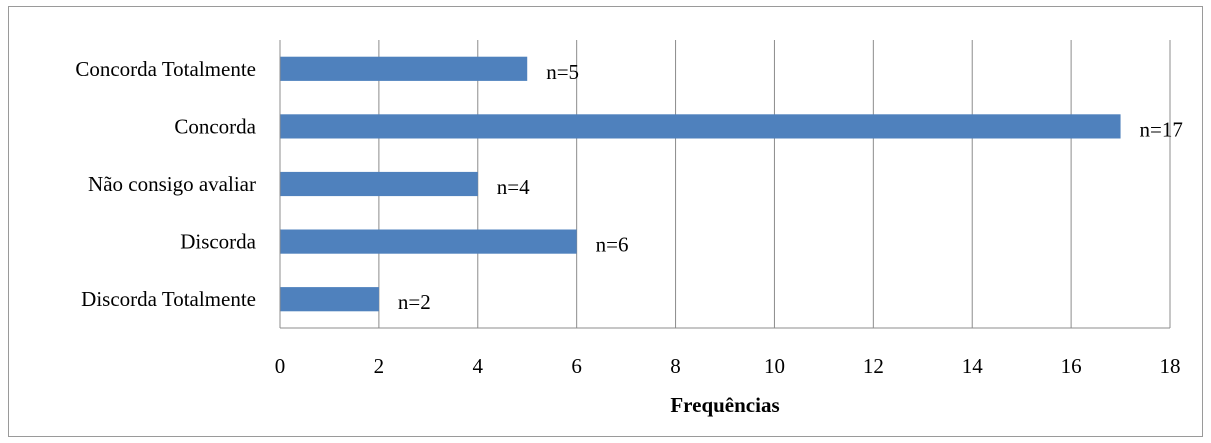 The height and width of the screenshot is (443, 1211). What do you see at coordinates (280, 366) in the screenshot?
I see `x-tick-label-0: 0` at bounding box center [280, 366].